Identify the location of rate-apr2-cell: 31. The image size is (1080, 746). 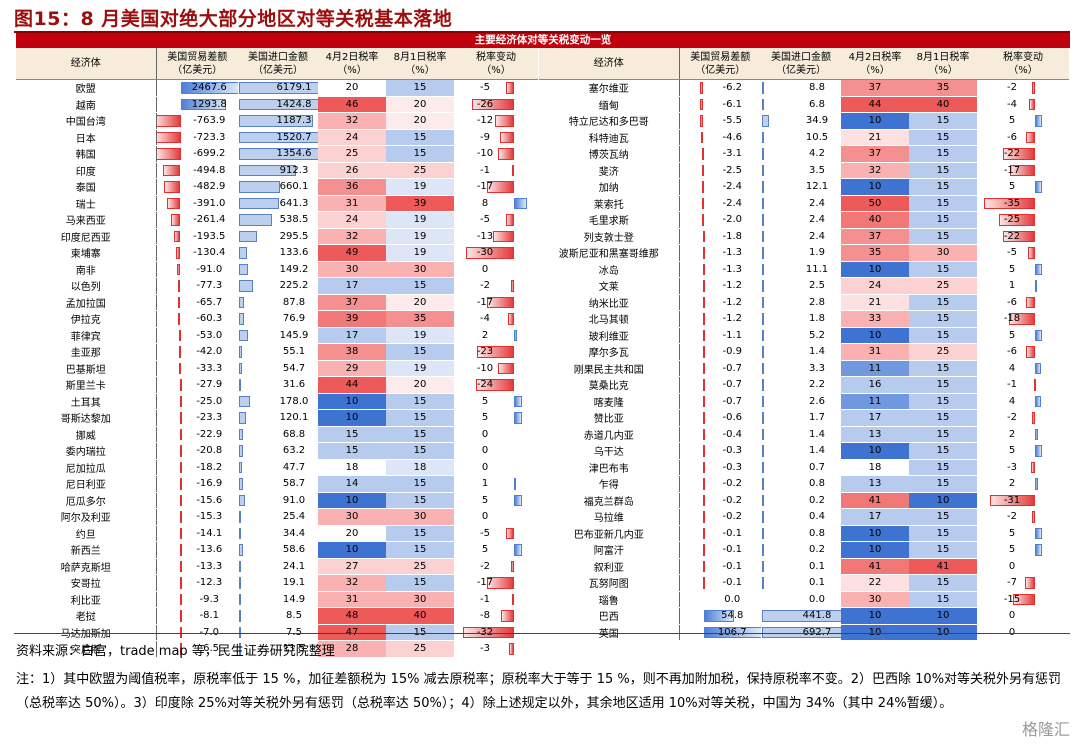
(352, 203).